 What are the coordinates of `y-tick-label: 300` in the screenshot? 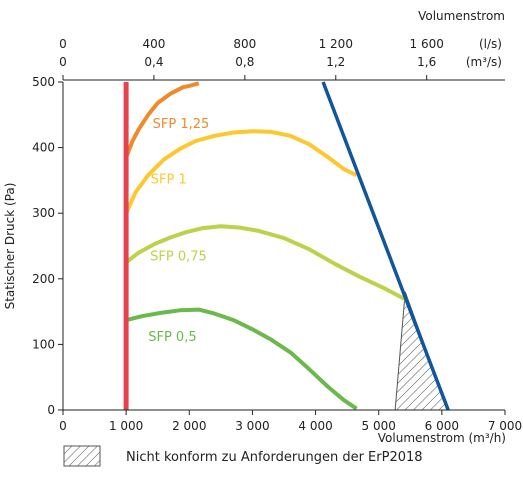 It's located at (43, 213).